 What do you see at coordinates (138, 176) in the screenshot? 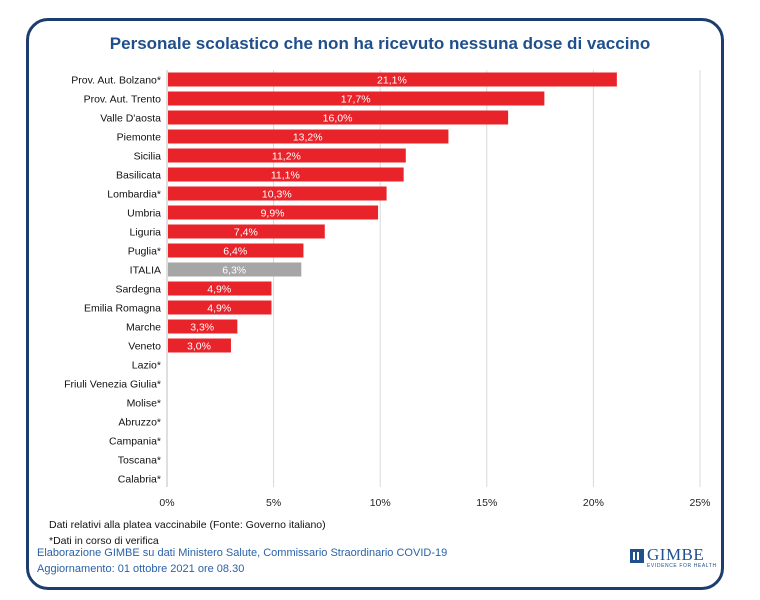
I see `category-label: Basilicata` at bounding box center [138, 176].